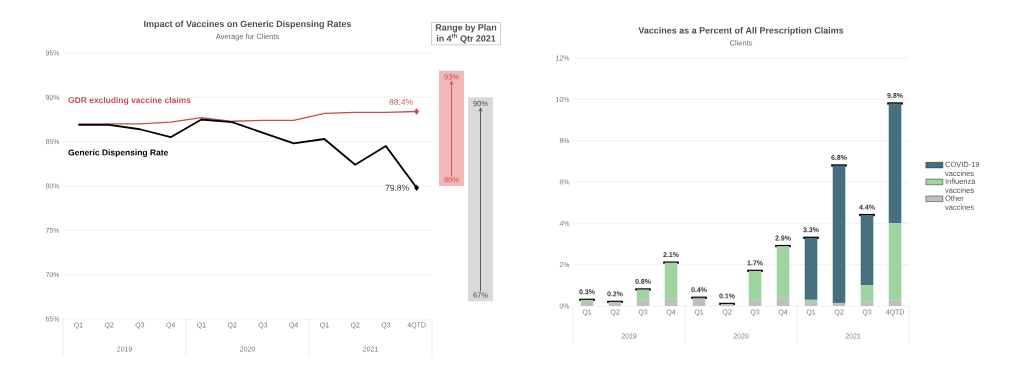  What do you see at coordinates (129, 100) in the screenshot?
I see `series-label: GDR excluding vaccine claims` at bounding box center [129, 100].